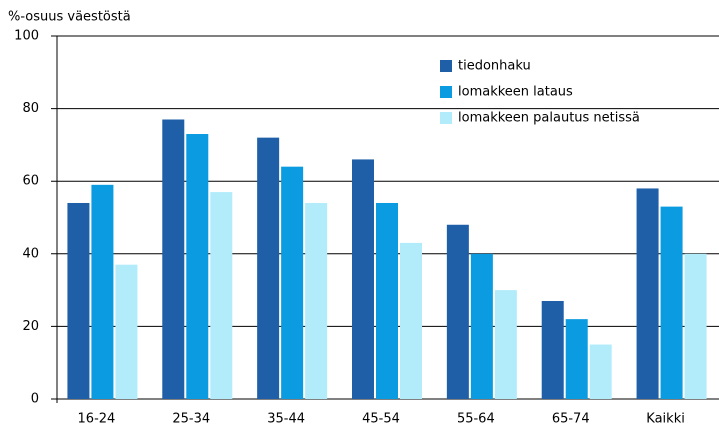 This screenshot has width=719, height=430. Describe the element at coordinates (476, 419) in the screenshot. I see `x-tick-label: 55-64` at that location.